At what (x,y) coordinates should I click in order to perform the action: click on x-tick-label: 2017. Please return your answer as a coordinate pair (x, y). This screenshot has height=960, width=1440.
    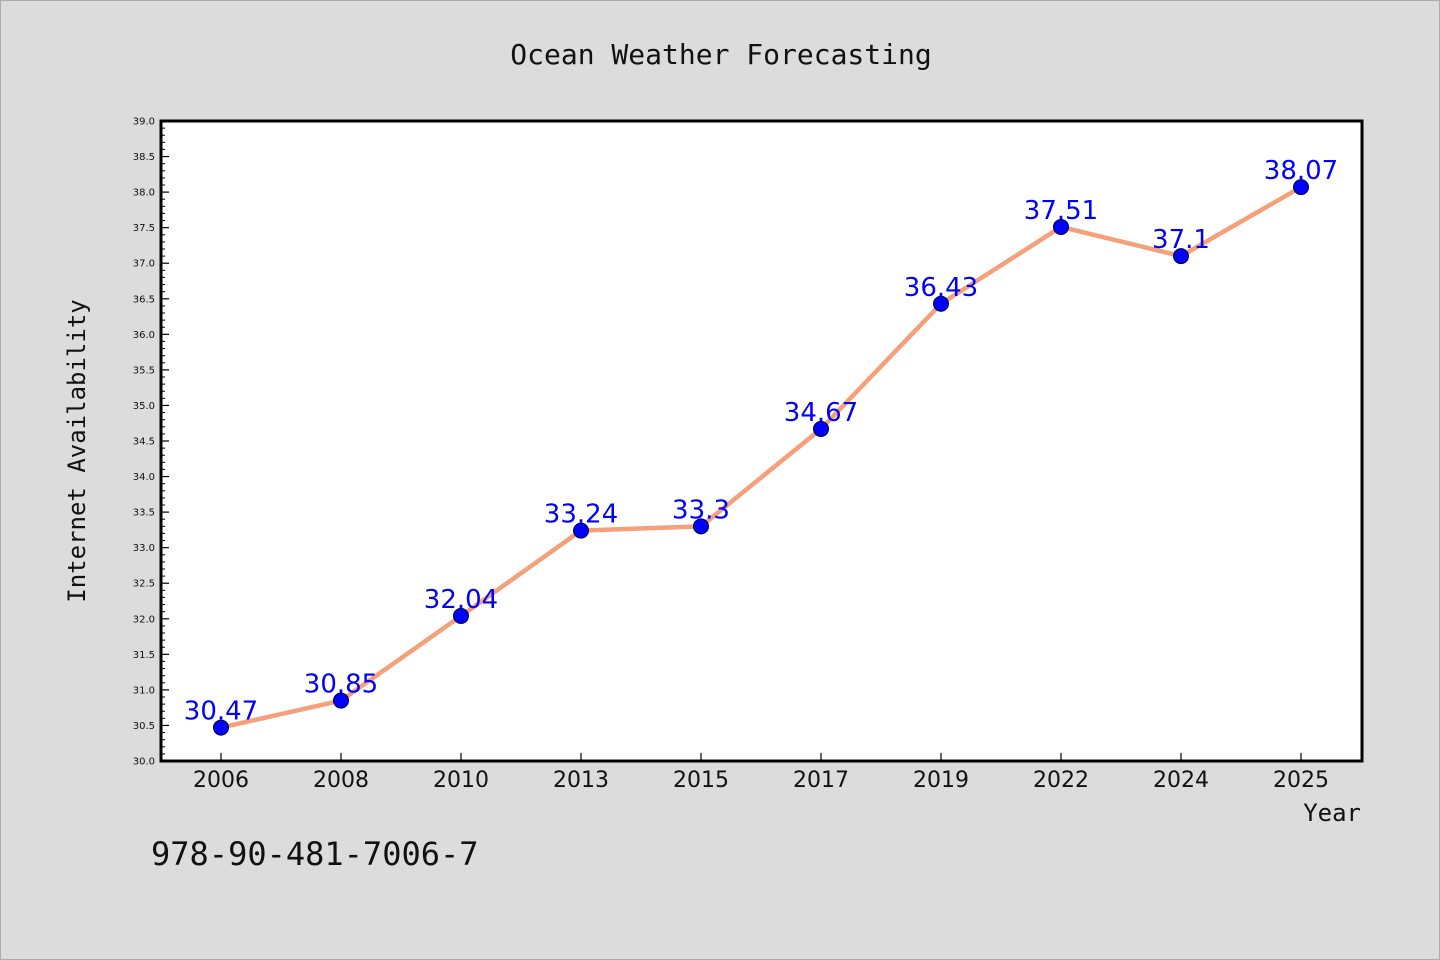
    Looking at the image, I should click on (821, 780).